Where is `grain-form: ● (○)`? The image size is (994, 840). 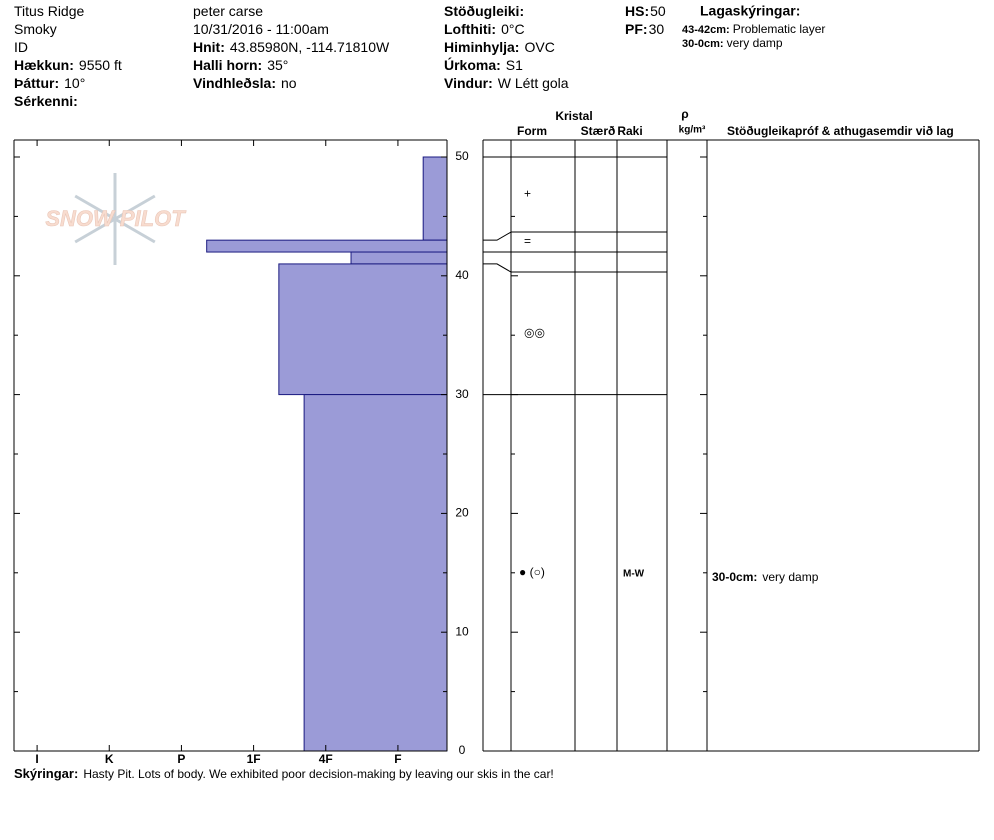 grain-form: ● (○) is located at coordinates (532, 572).